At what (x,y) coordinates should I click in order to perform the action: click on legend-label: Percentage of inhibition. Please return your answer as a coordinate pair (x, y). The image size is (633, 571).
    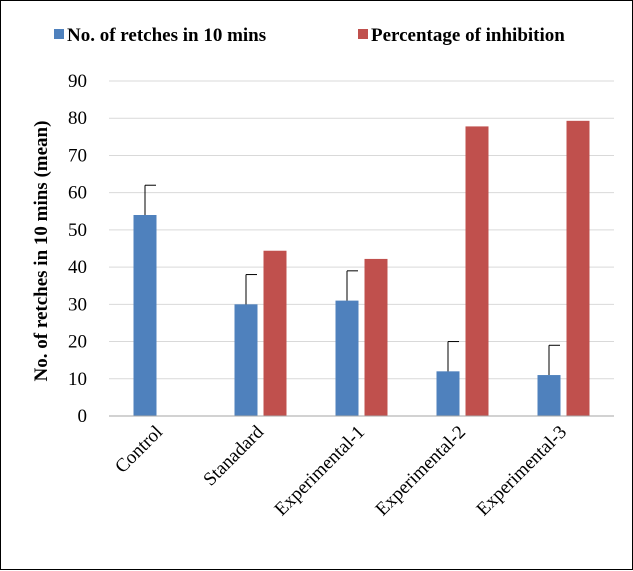
    Looking at the image, I should click on (468, 35).